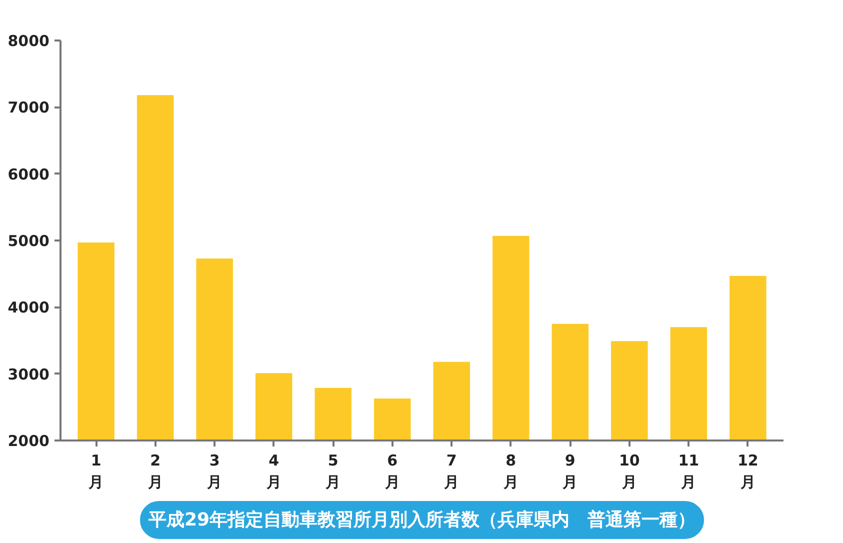  Describe the element at coordinates (154, 472) in the screenshot. I see `x-tick-label: 2 月` at that location.